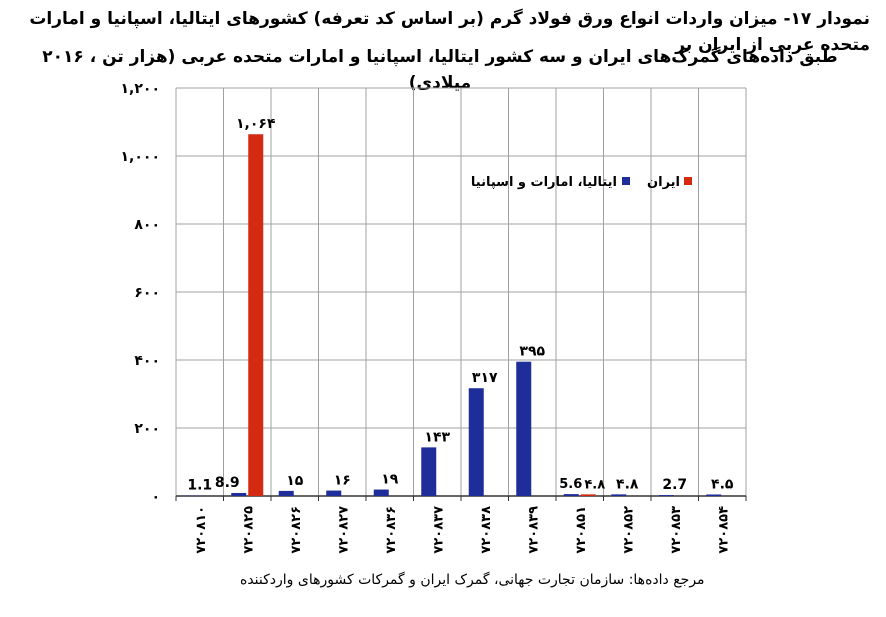  What do you see at coordinates (248, 530) in the screenshot?
I see `x-tick-label: ۷۲۰۸۲۵` at bounding box center [248, 530].